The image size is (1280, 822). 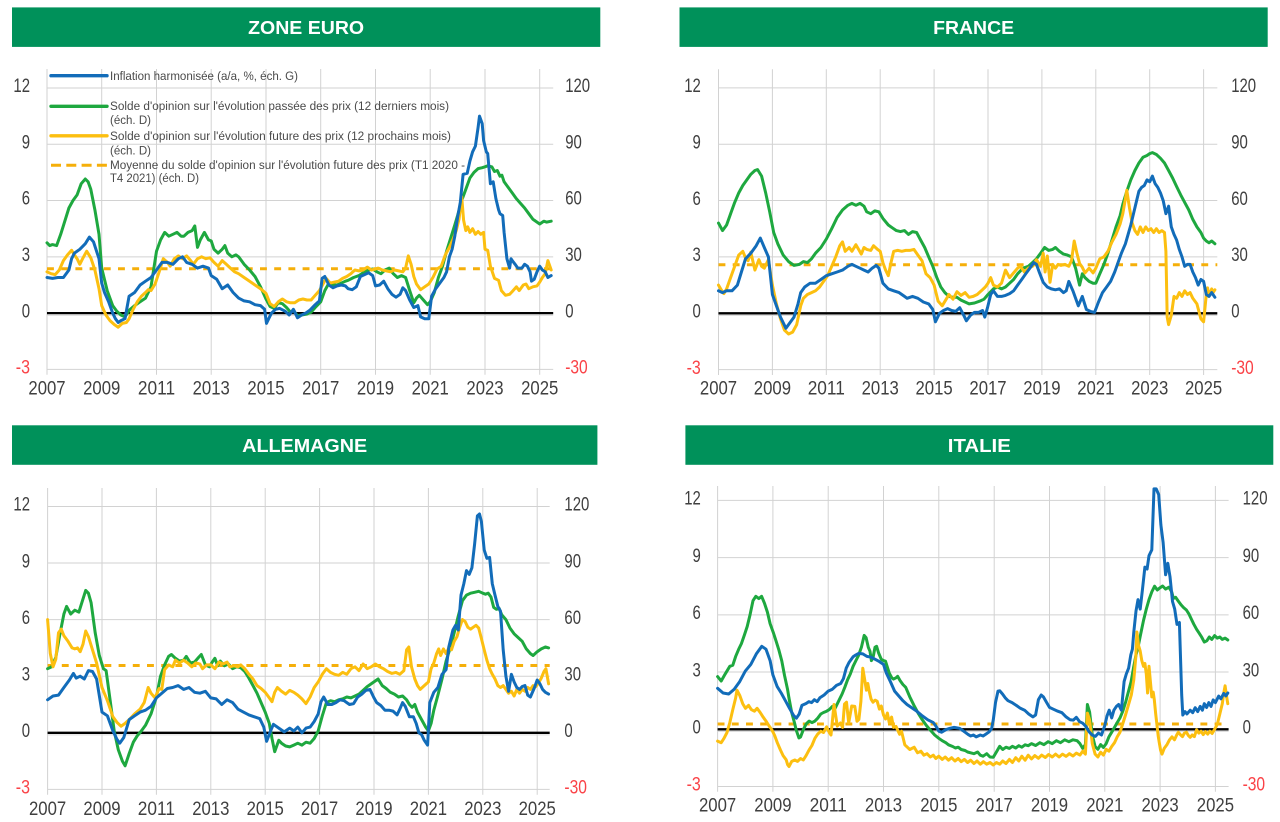 I want to click on svg-text: FRANCE, so click(x=973, y=27).